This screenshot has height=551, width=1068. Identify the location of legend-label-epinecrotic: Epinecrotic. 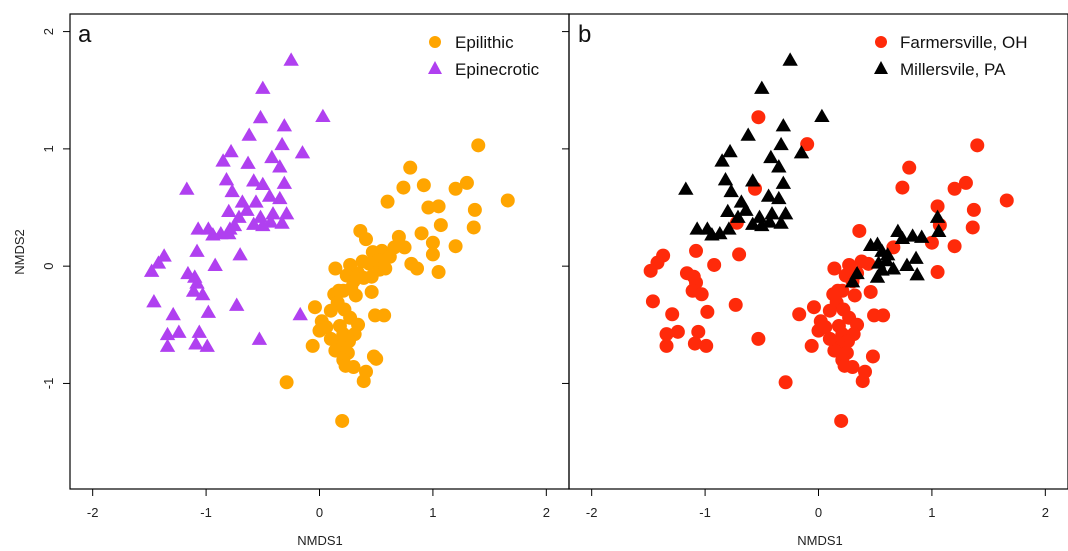
(497, 69).